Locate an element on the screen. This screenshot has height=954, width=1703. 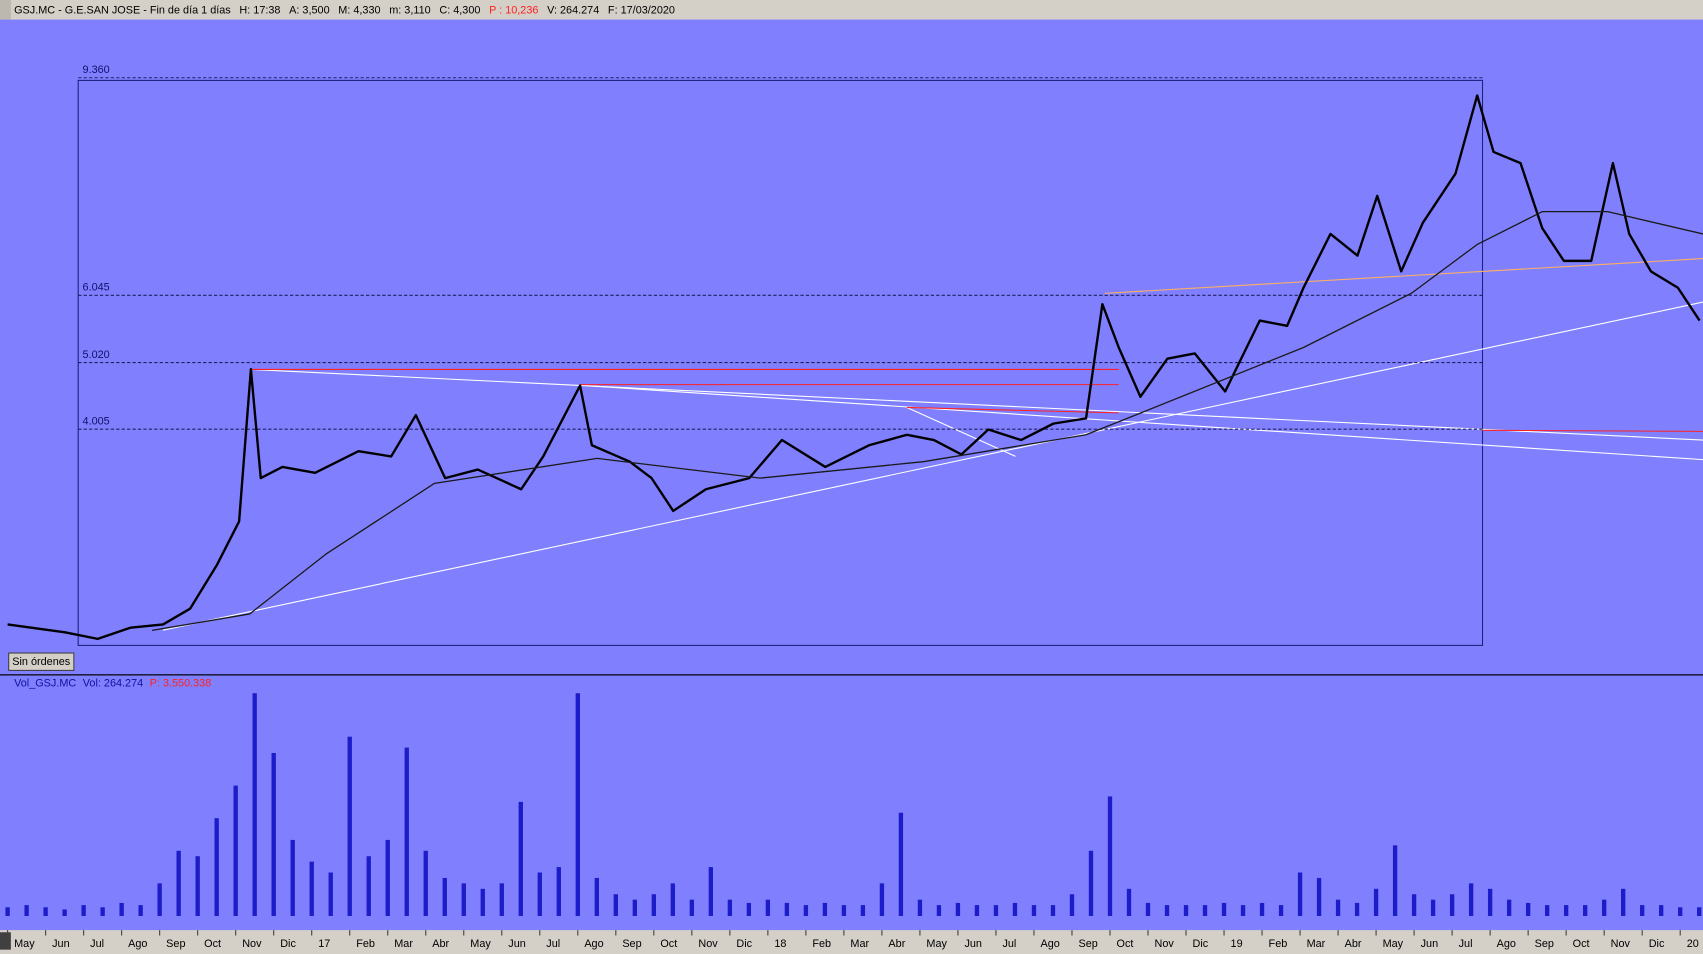
x-tick-label: Feb is located at coordinates (365, 944).